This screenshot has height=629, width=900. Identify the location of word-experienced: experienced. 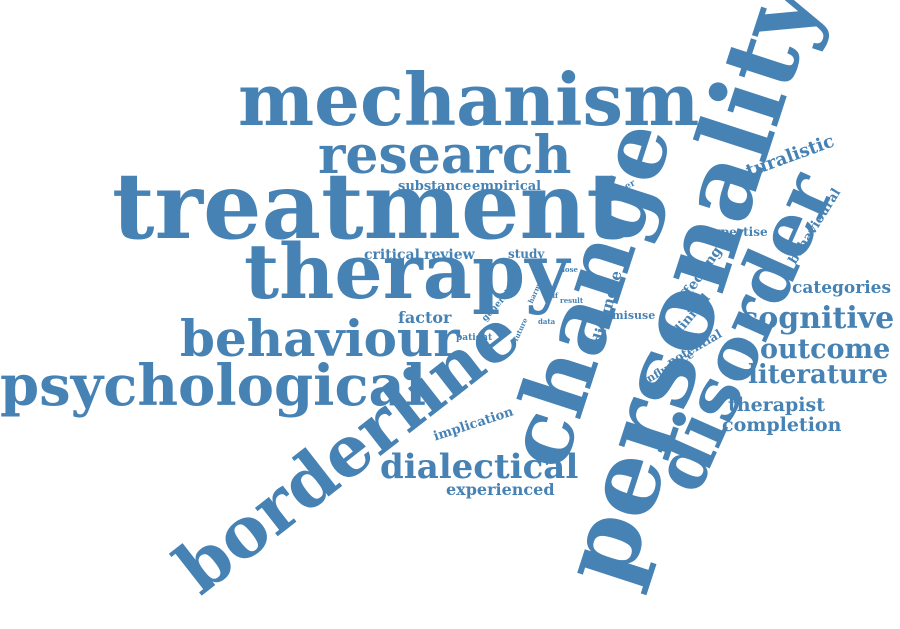
(500, 489).